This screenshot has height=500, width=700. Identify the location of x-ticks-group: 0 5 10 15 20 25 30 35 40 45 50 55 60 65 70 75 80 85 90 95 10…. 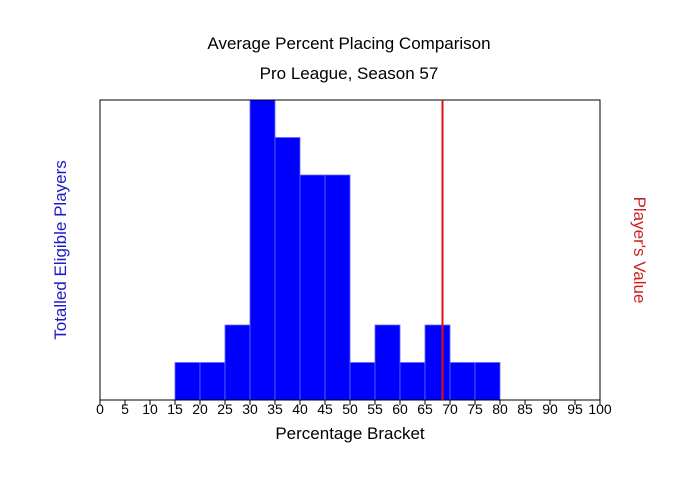
(354, 408).